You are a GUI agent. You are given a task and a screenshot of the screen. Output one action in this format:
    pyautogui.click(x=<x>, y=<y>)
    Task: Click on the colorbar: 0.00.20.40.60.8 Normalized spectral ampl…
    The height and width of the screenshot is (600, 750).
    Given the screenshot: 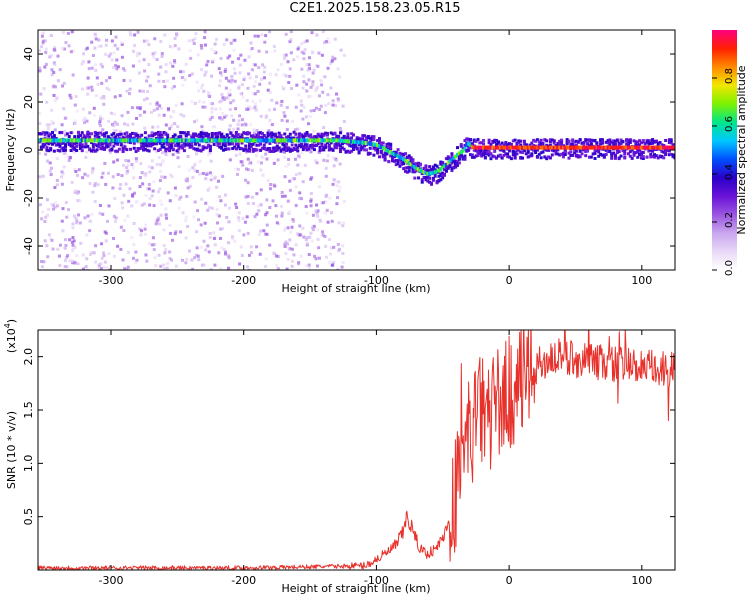 What is the action you would take?
    pyautogui.click(x=730, y=153)
    